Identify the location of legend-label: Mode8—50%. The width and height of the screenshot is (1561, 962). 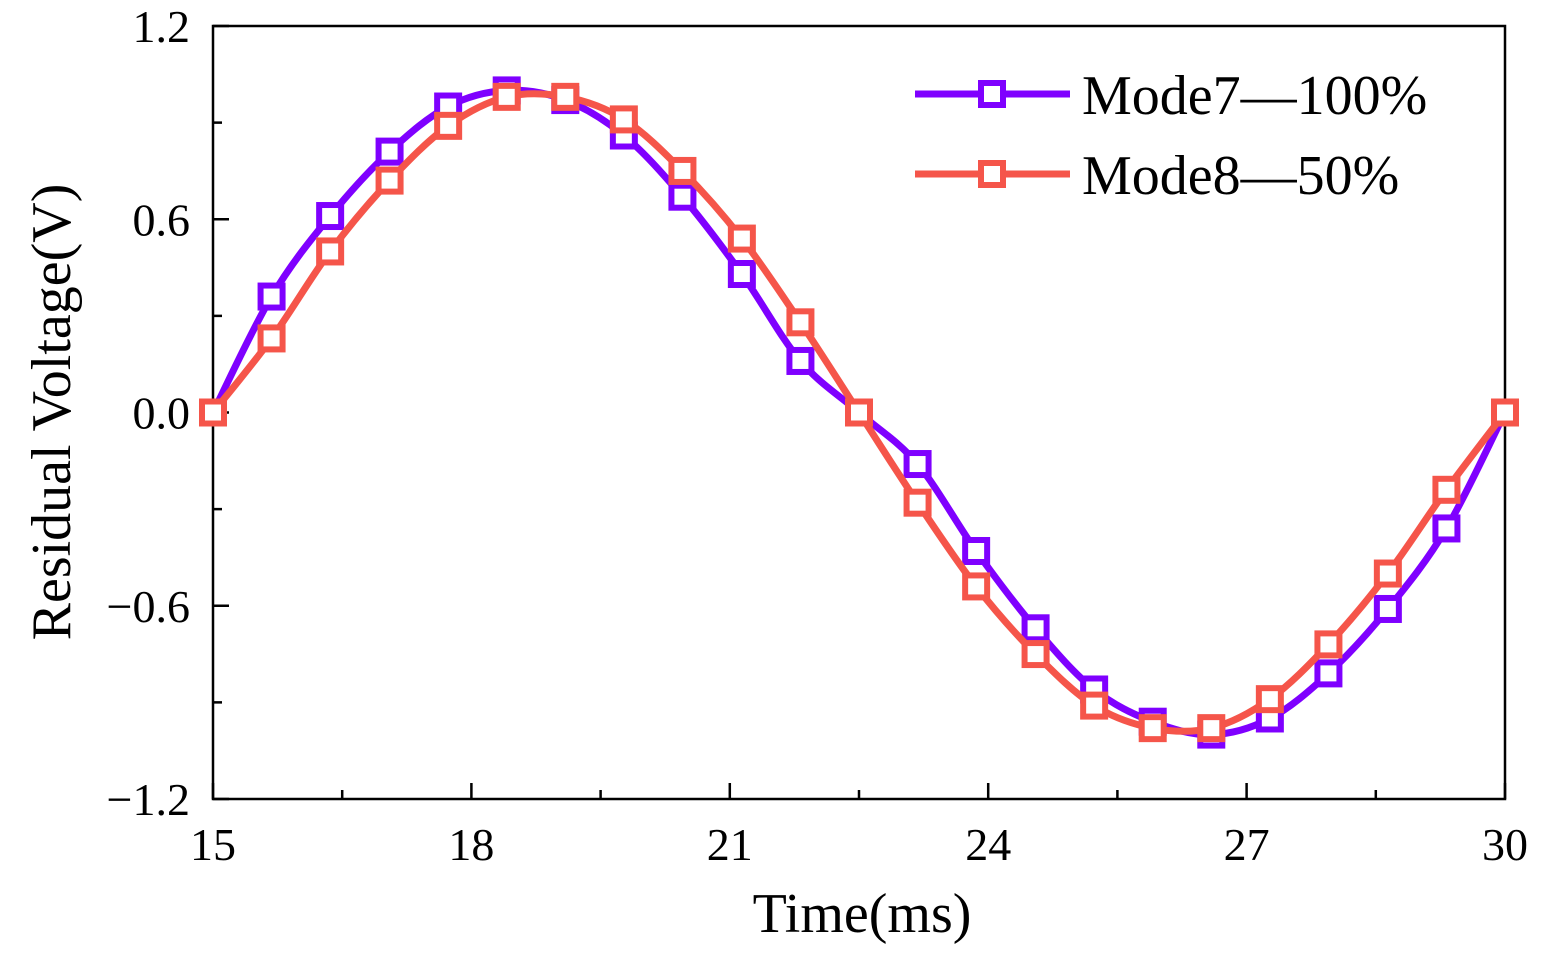
(1240, 176).